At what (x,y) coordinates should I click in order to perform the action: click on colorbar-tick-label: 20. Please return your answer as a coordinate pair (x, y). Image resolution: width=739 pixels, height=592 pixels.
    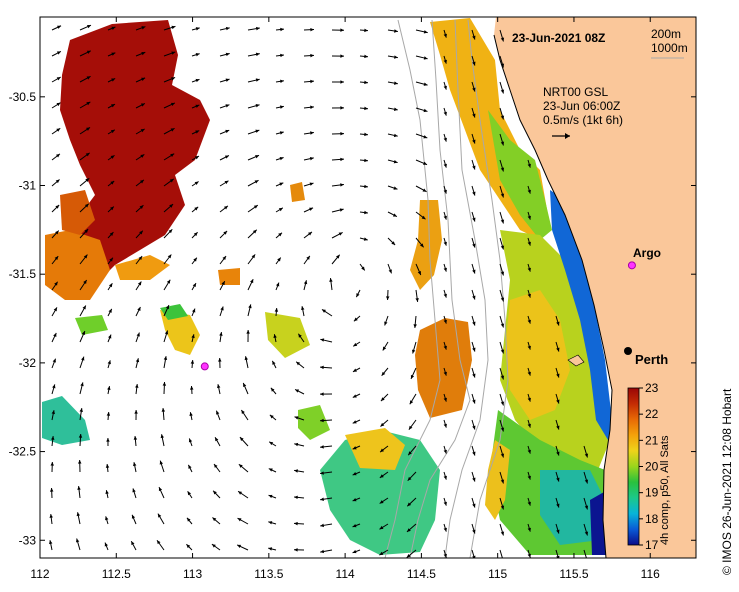
    Looking at the image, I should click on (652, 467).